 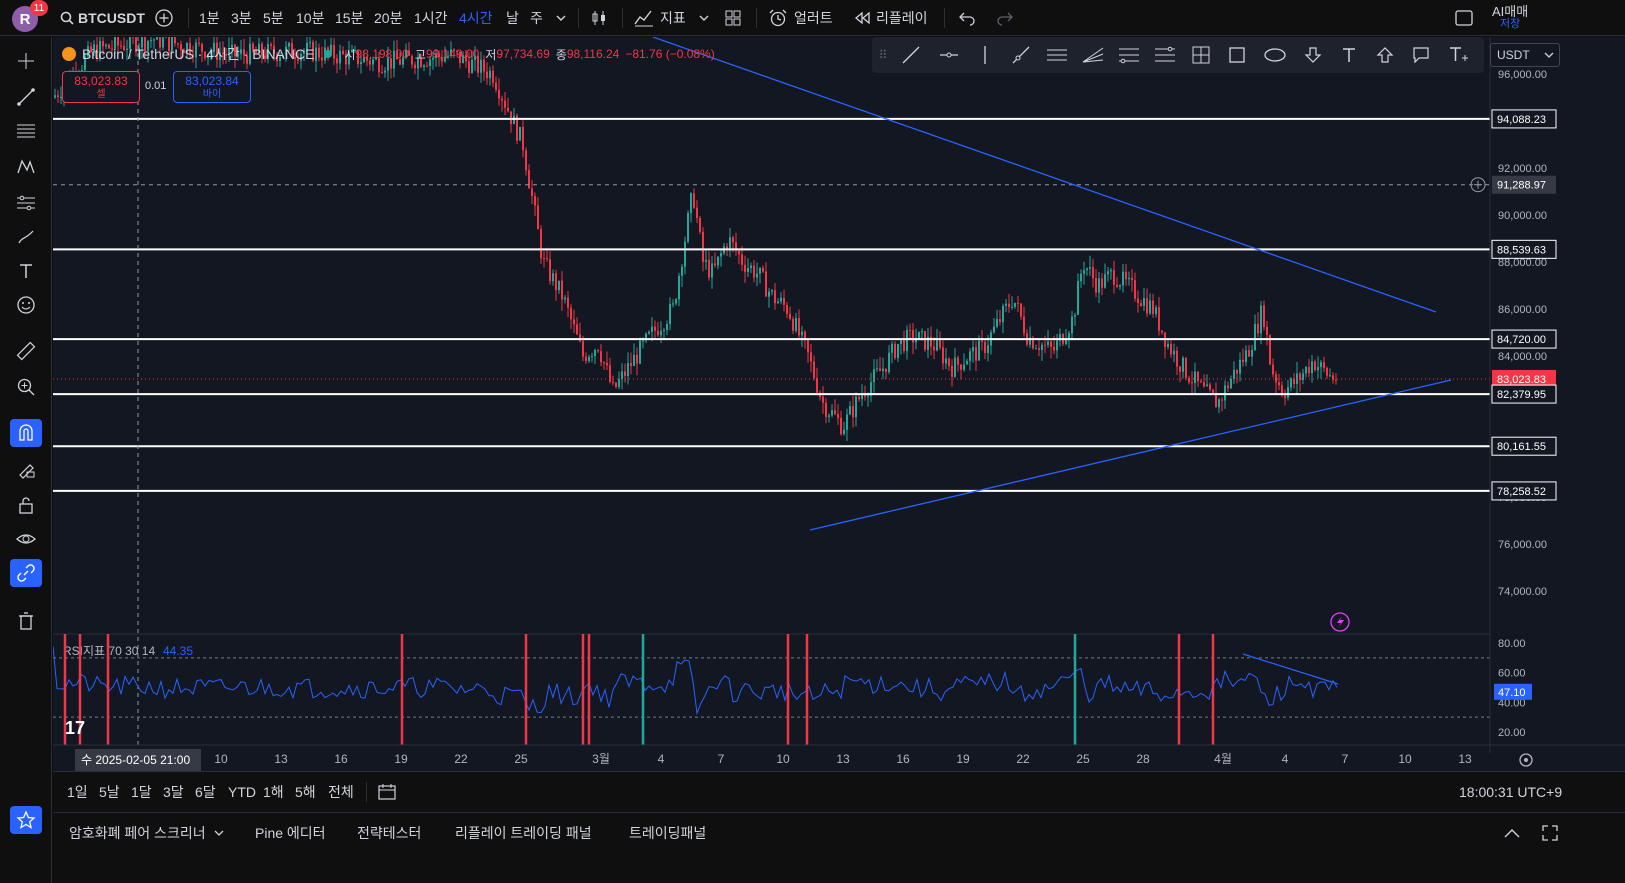 What do you see at coordinates (891, 18) in the screenshot?
I see `replay-button: 리플레이` at bounding box center [891, 18].